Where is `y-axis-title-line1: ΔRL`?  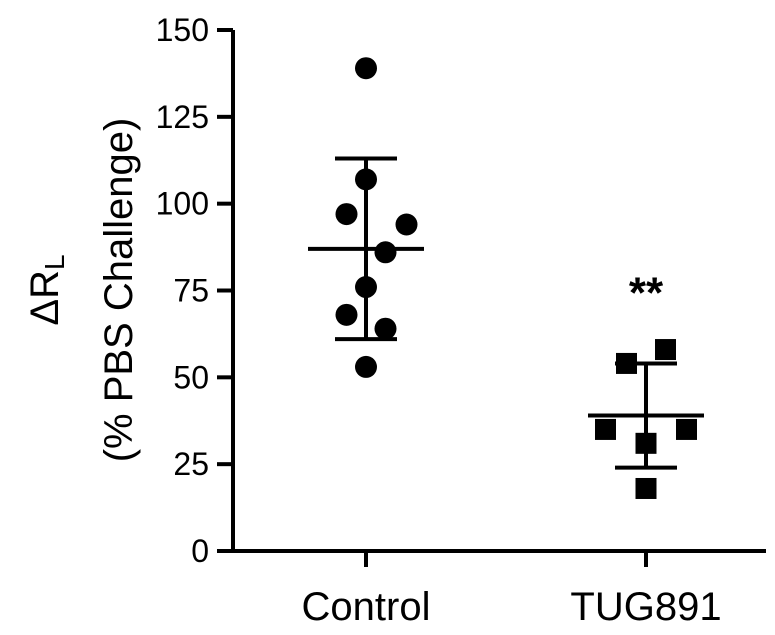
y-axis-title-line1: ΔRL is located at coordinates (46, 289).